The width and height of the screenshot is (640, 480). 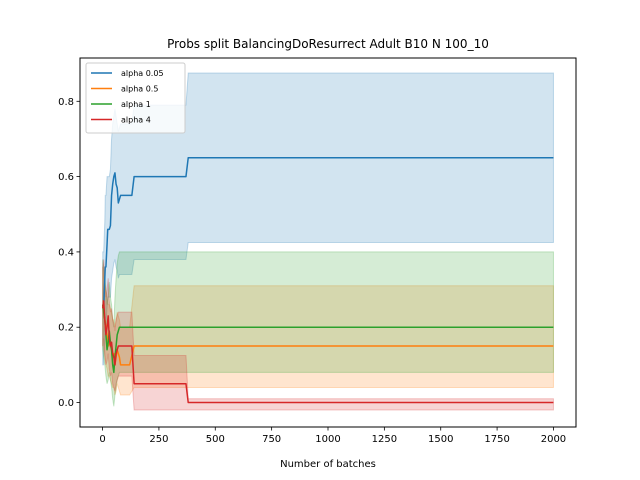 What do you see at coordinates (158, 439) in the screenshot?
I see `x-tick-label: 250` at bounding box center [158, 439].